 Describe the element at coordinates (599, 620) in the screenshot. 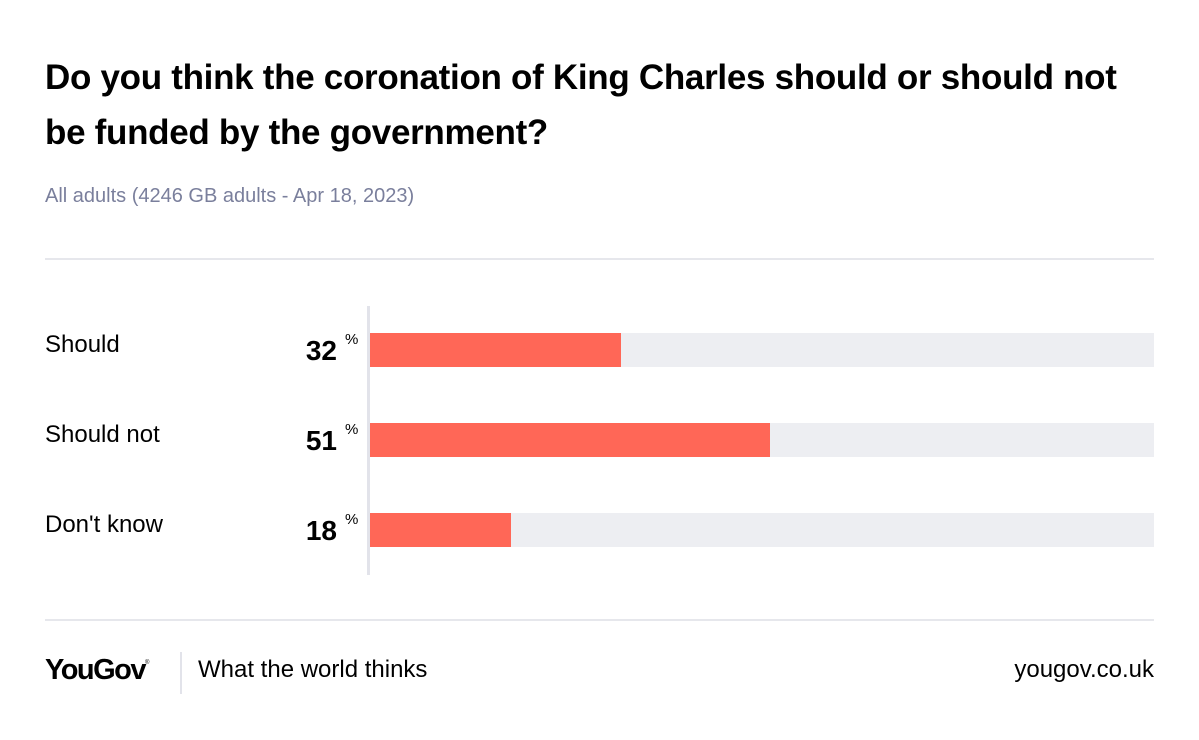

I see `bottom-divider` at that location.